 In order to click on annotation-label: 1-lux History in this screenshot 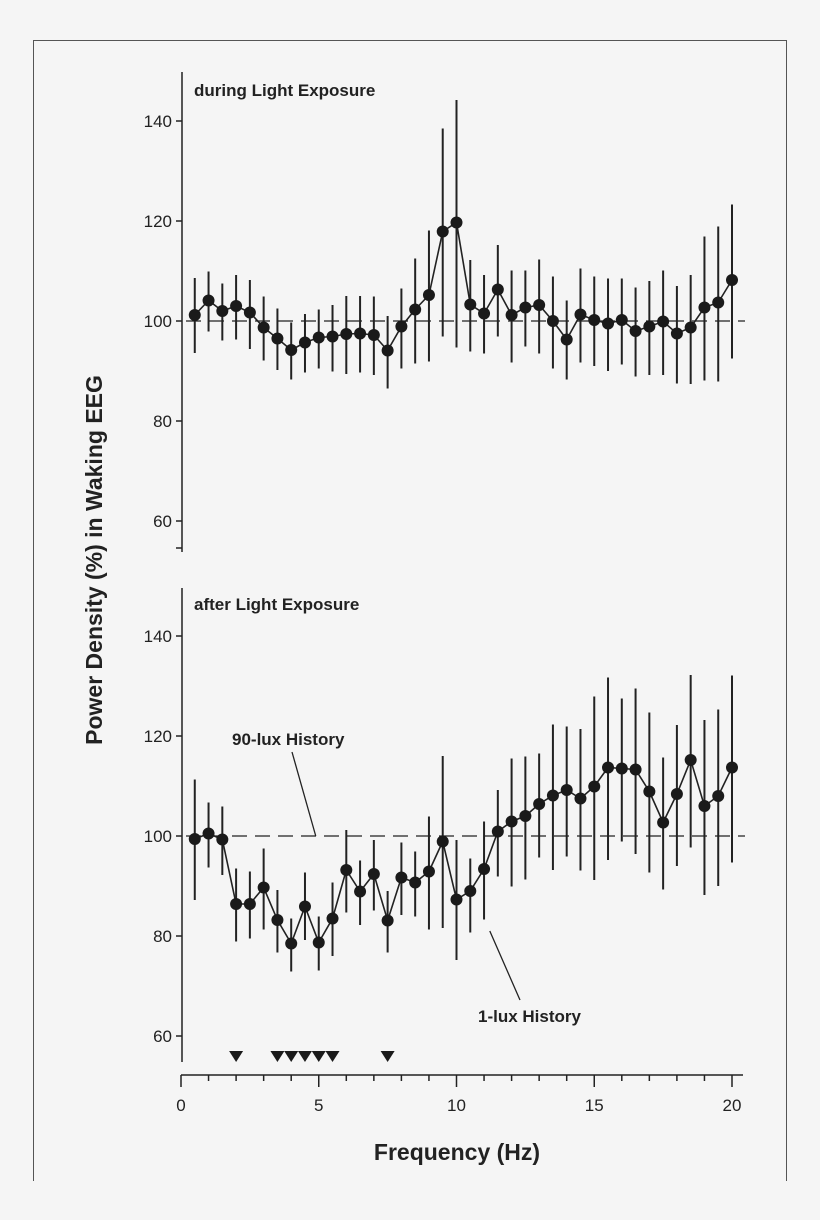, I will do `click(530, 1016)`.